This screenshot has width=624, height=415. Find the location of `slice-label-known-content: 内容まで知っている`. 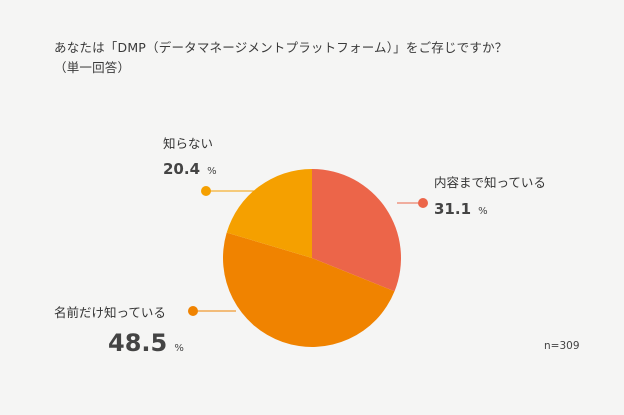

slice-label-known-content: 内容まで知っている is located at coordinates (490, 182).